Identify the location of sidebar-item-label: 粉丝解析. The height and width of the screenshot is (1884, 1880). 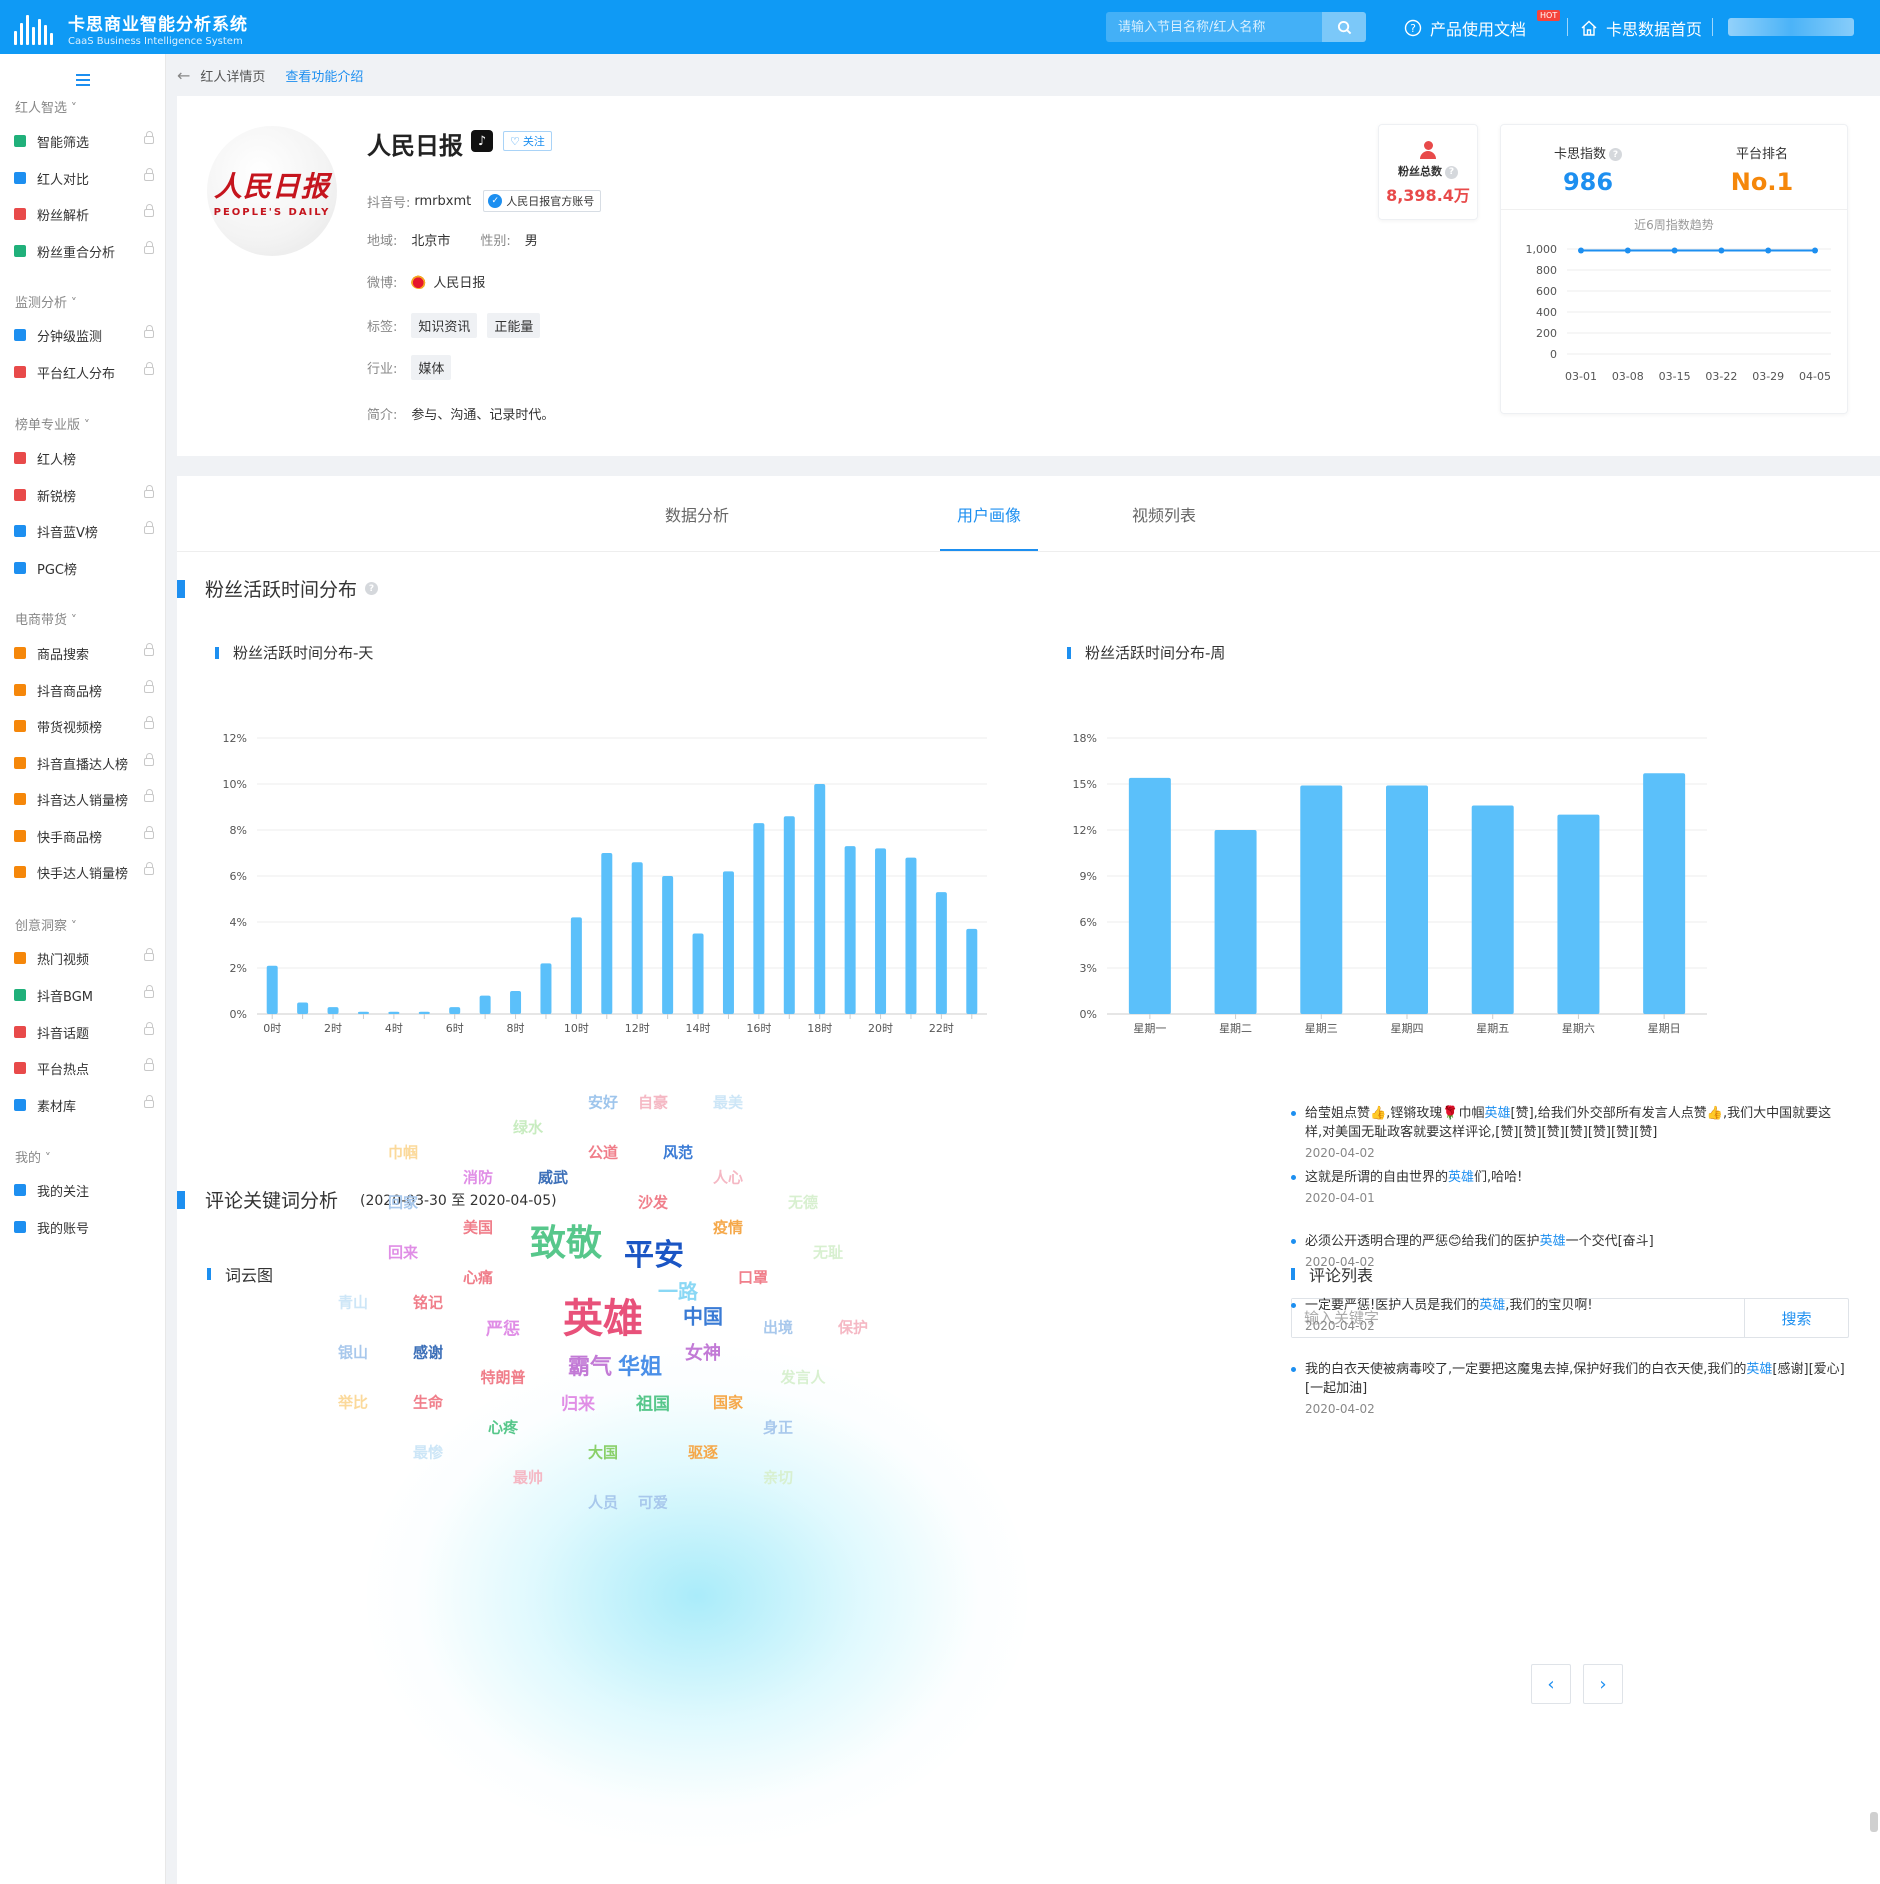
(63, 216).